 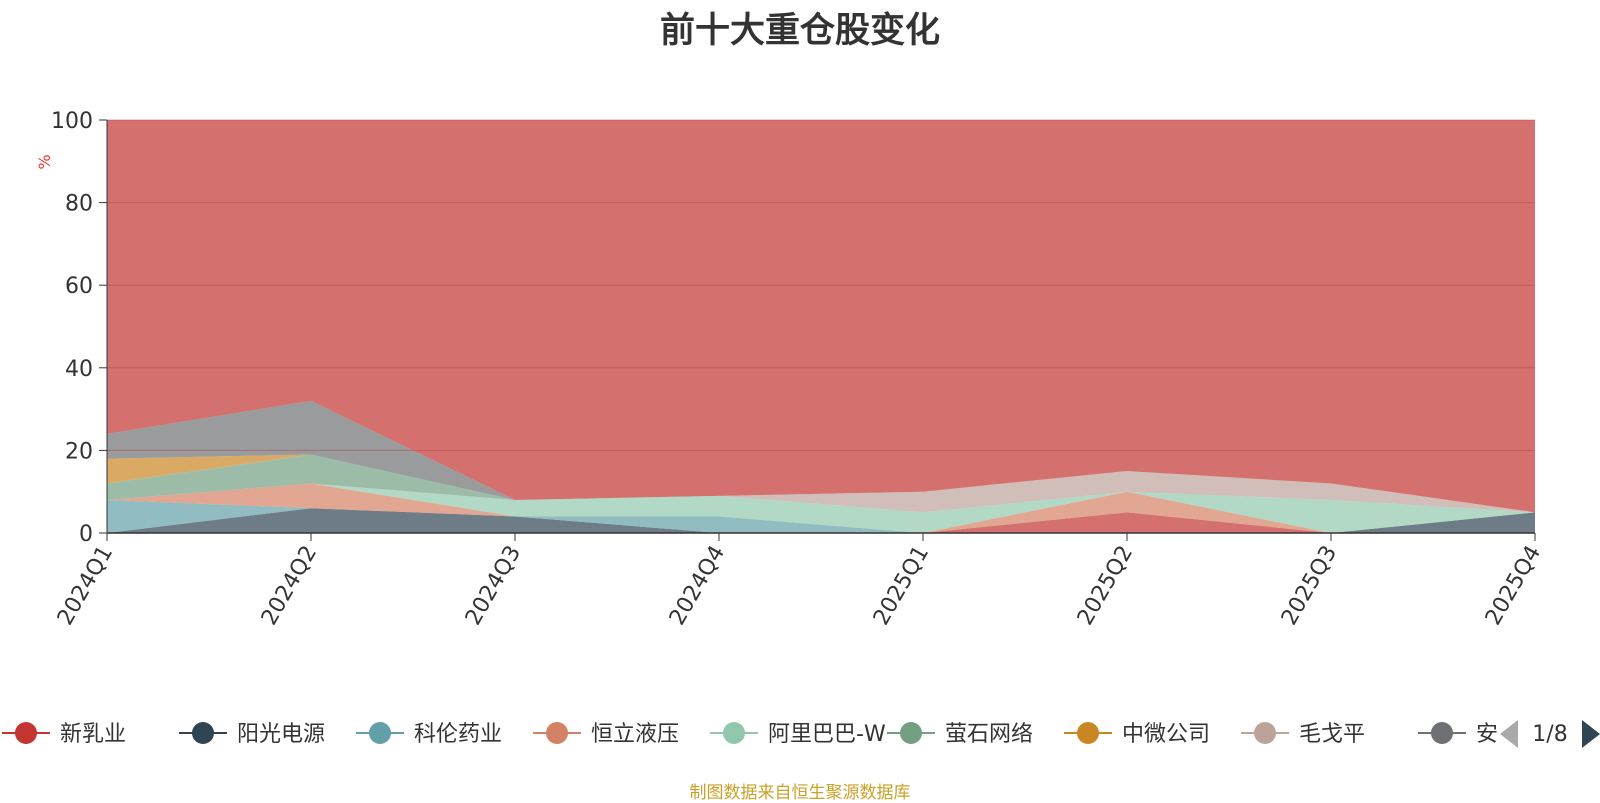 I want to click on legend-item-5: 萤石网络, so click(x=960, y=734).